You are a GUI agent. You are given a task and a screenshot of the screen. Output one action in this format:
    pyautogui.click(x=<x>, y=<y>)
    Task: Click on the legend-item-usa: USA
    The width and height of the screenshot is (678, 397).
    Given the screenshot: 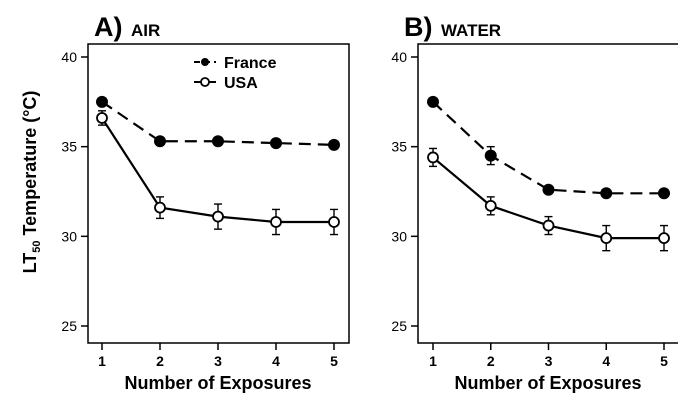 What is the action you would take?
    pyautogui.click(x=226, y=83)
    